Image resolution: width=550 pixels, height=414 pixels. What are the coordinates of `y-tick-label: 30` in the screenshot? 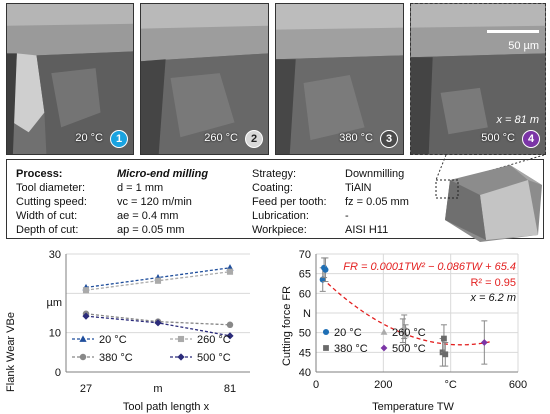 It's located at (55, 255).